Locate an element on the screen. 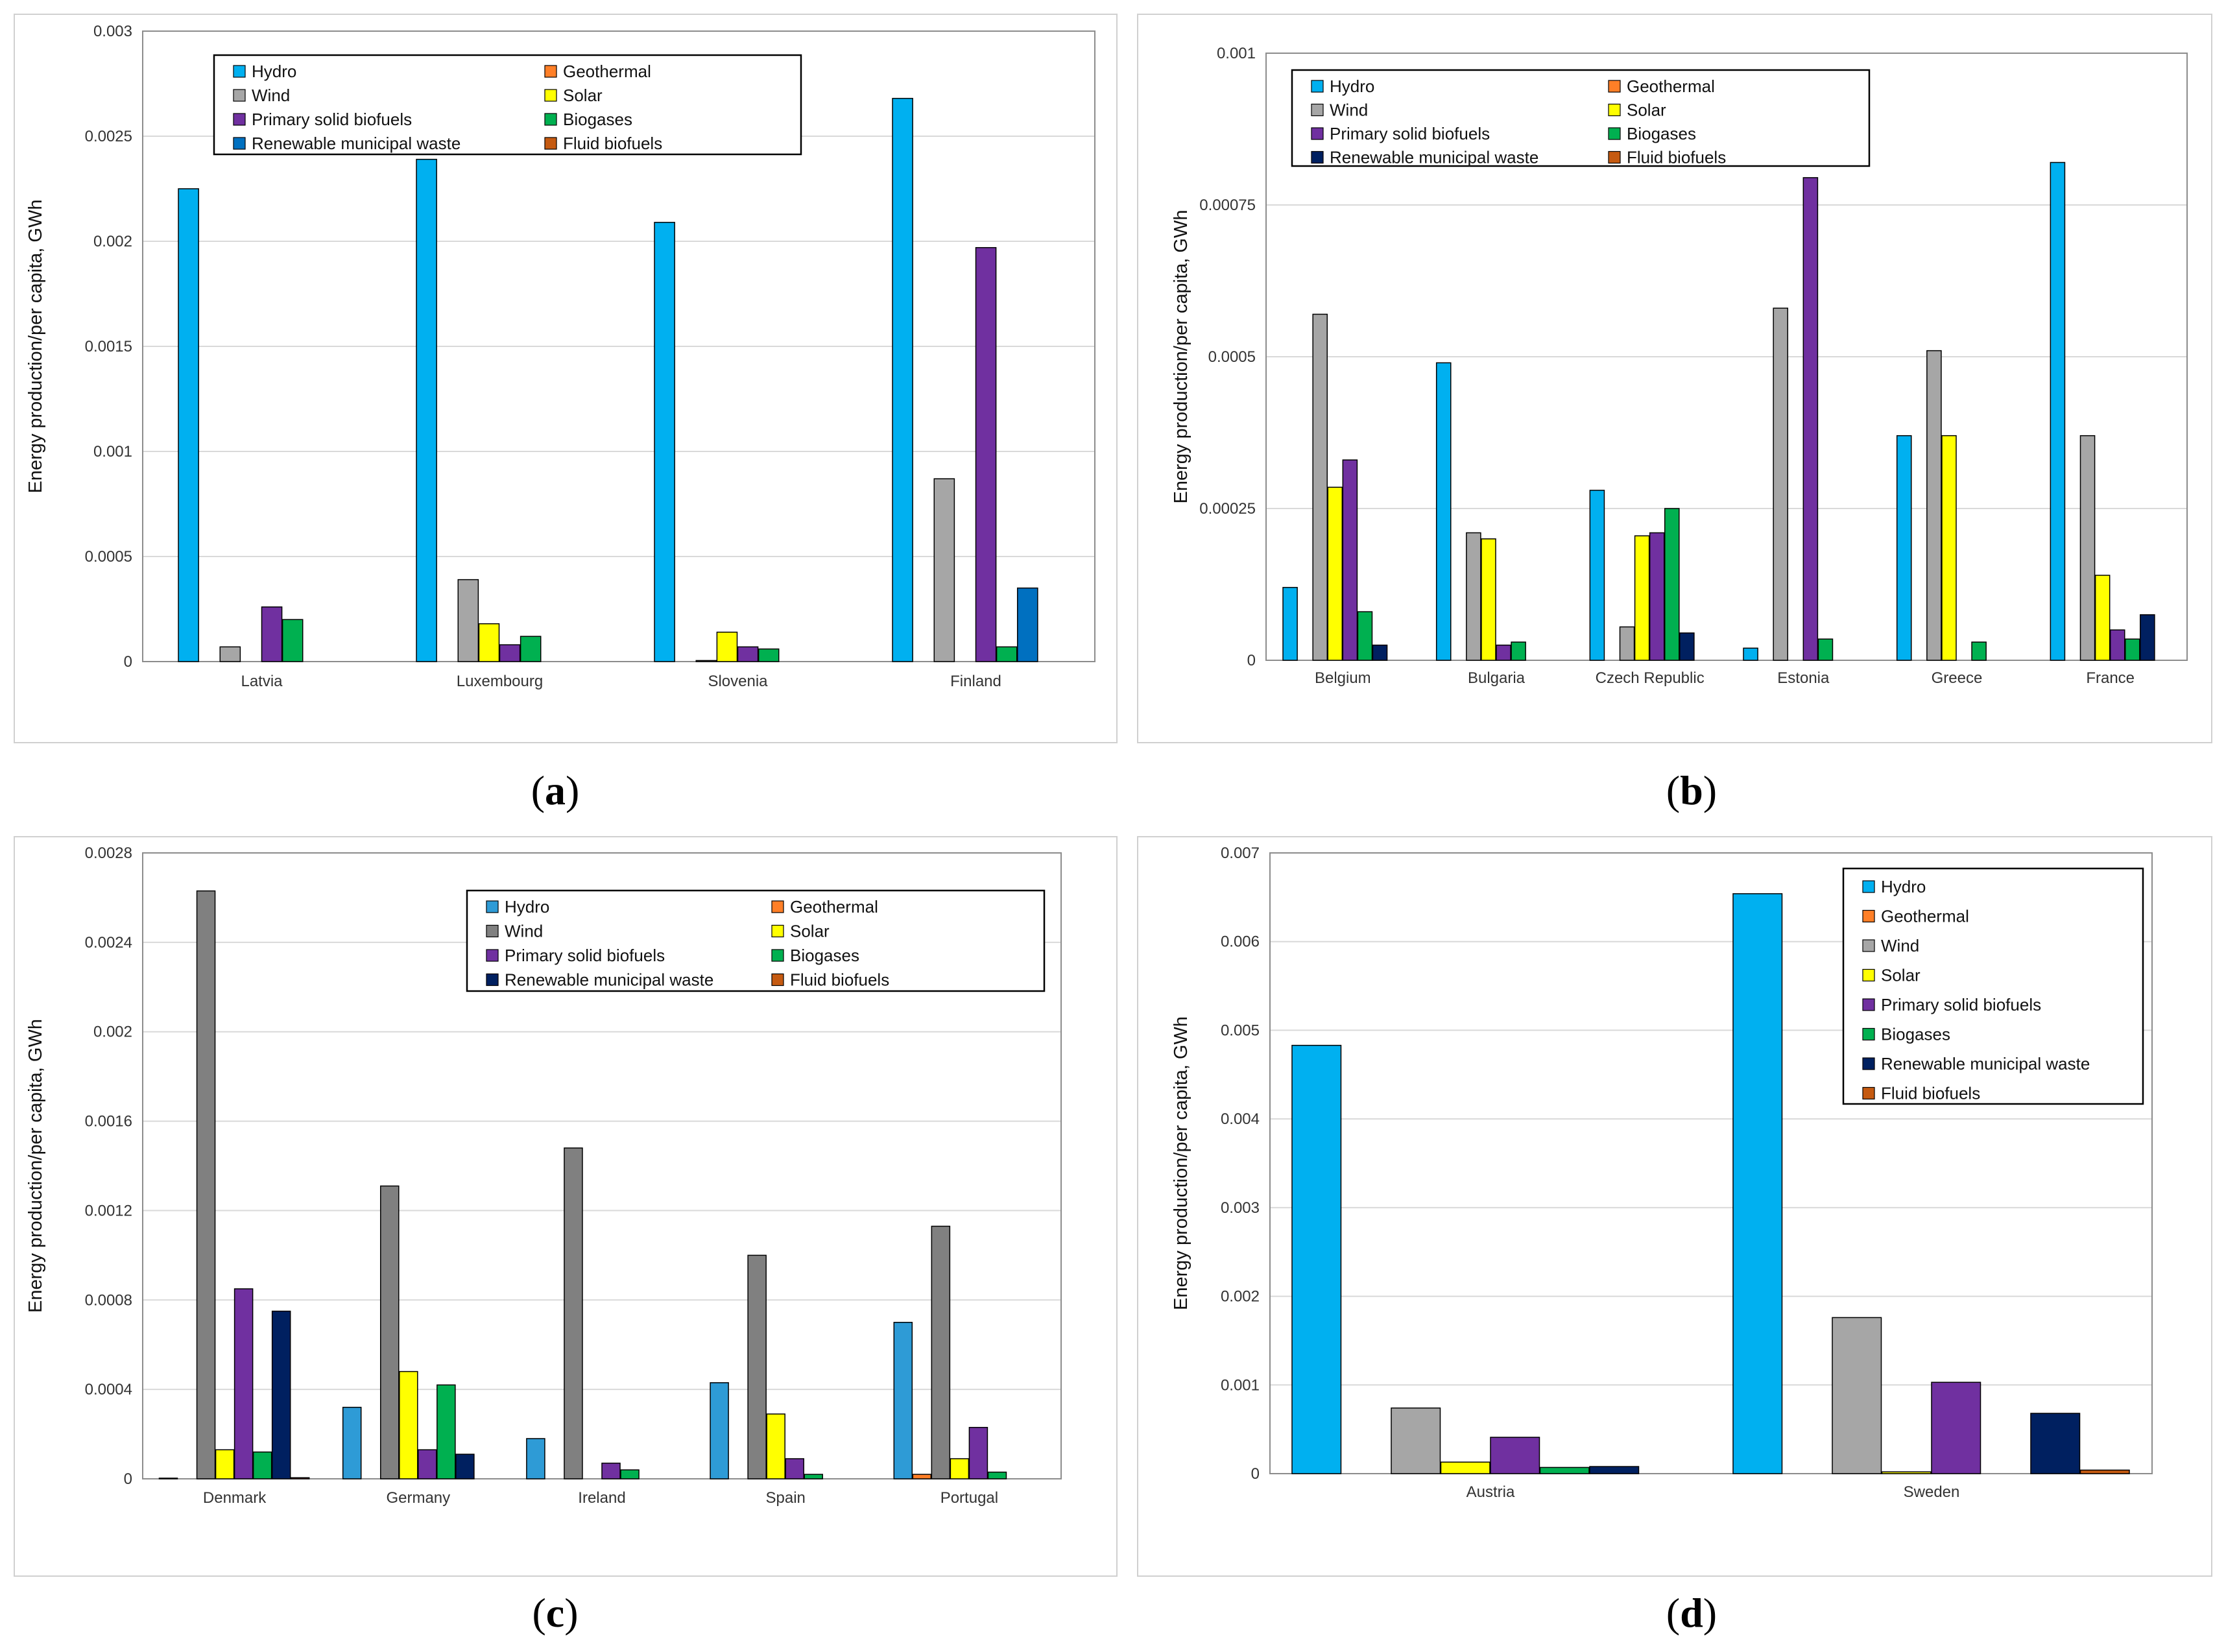  panel-c-bar-germany-biogases is located at coordinates (446, 1431).